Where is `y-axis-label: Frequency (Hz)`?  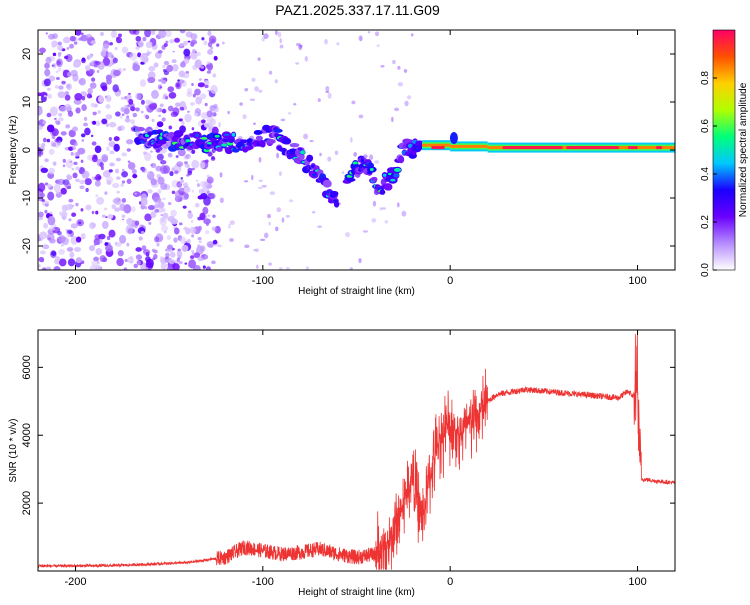
y-axis-label: Frequency (Hz) is located at coordinates (13, 150).